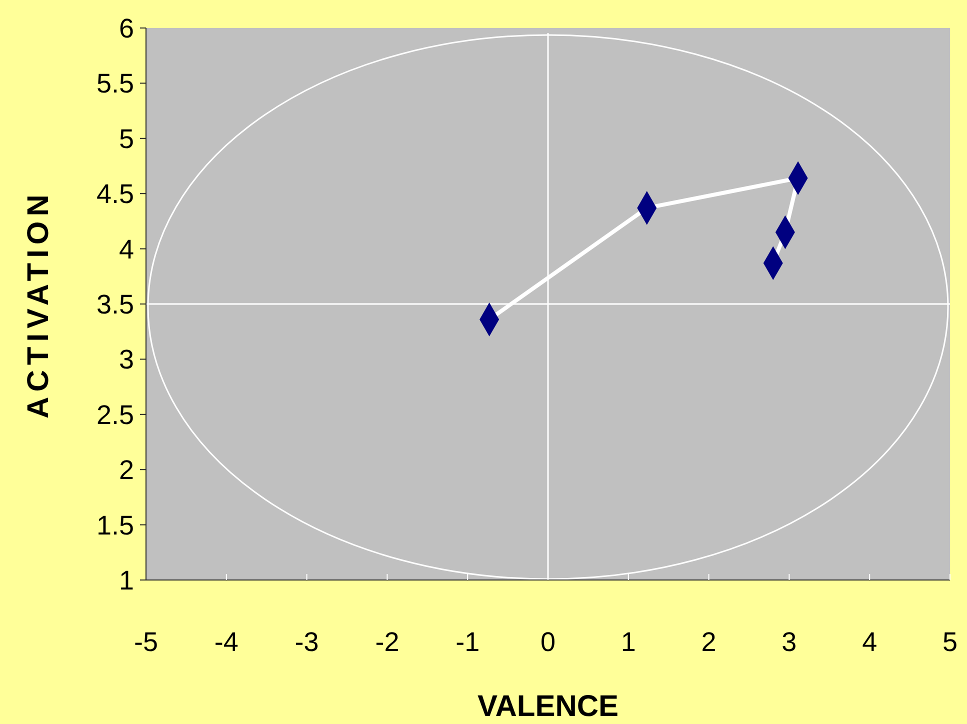 Image resolution: width=967 pixels, height=724 pixels. What do you see at coordinates (126, 139) in the screenshot?
I see `y-tick-label: 5` at bounding box center [126, 139].